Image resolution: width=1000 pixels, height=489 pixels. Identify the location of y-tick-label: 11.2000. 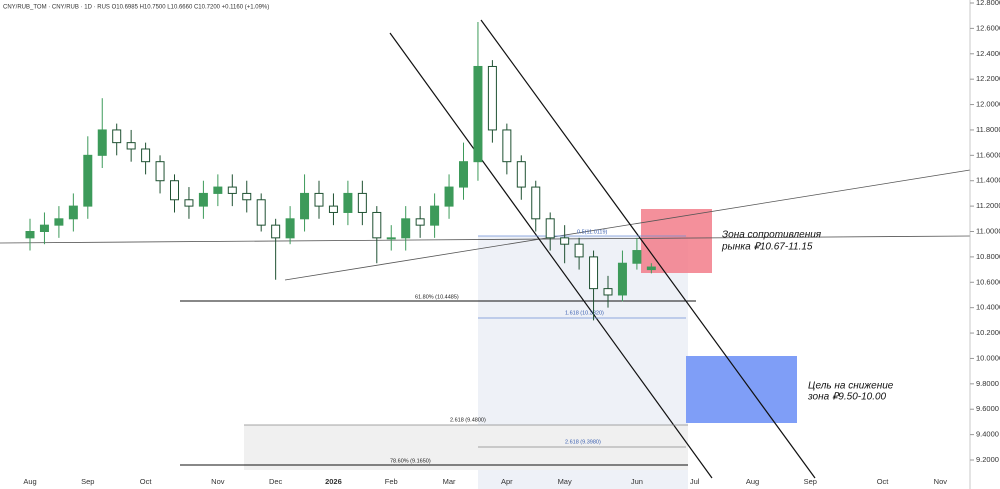
(988, 205).